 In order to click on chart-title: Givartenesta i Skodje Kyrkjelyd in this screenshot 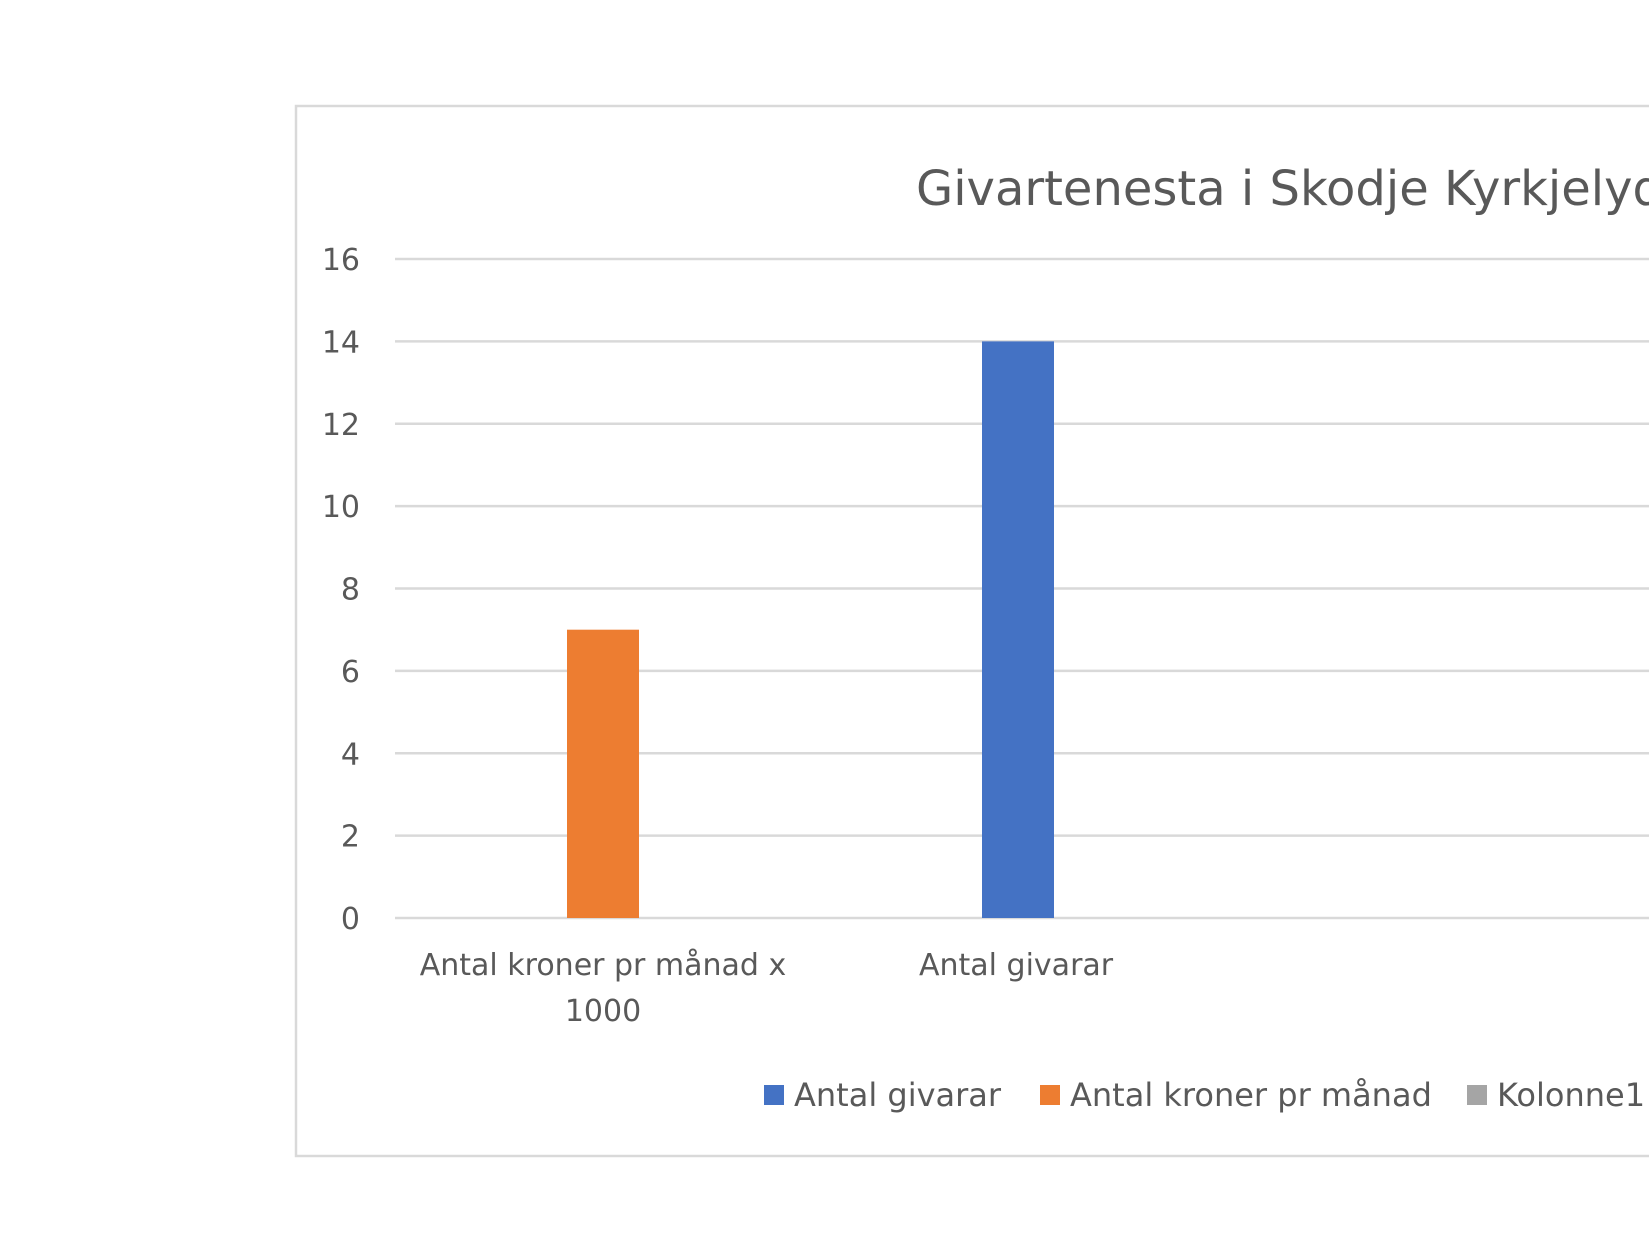, I will do `click(1282, 189)`.